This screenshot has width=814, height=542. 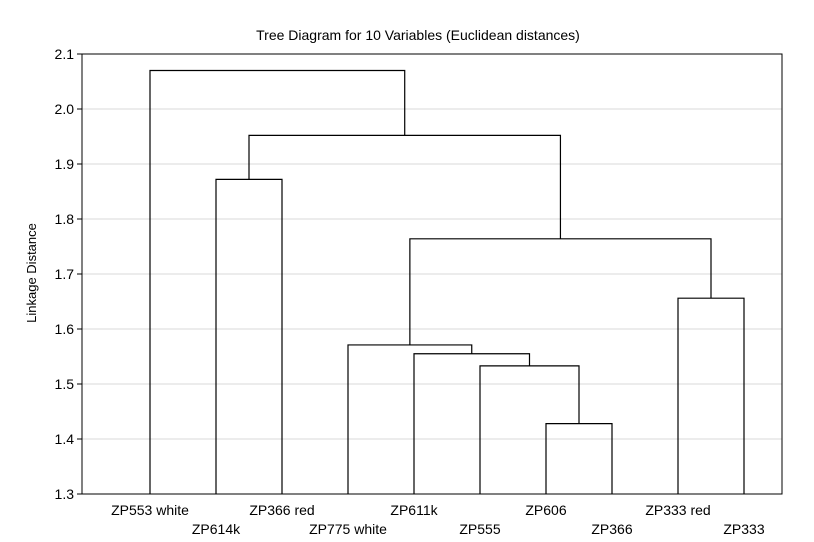 What do you see at coordinates (65, 109) in the screenshot?
I see `y-tick-label: 2.0` at bounding box center [65, 109].